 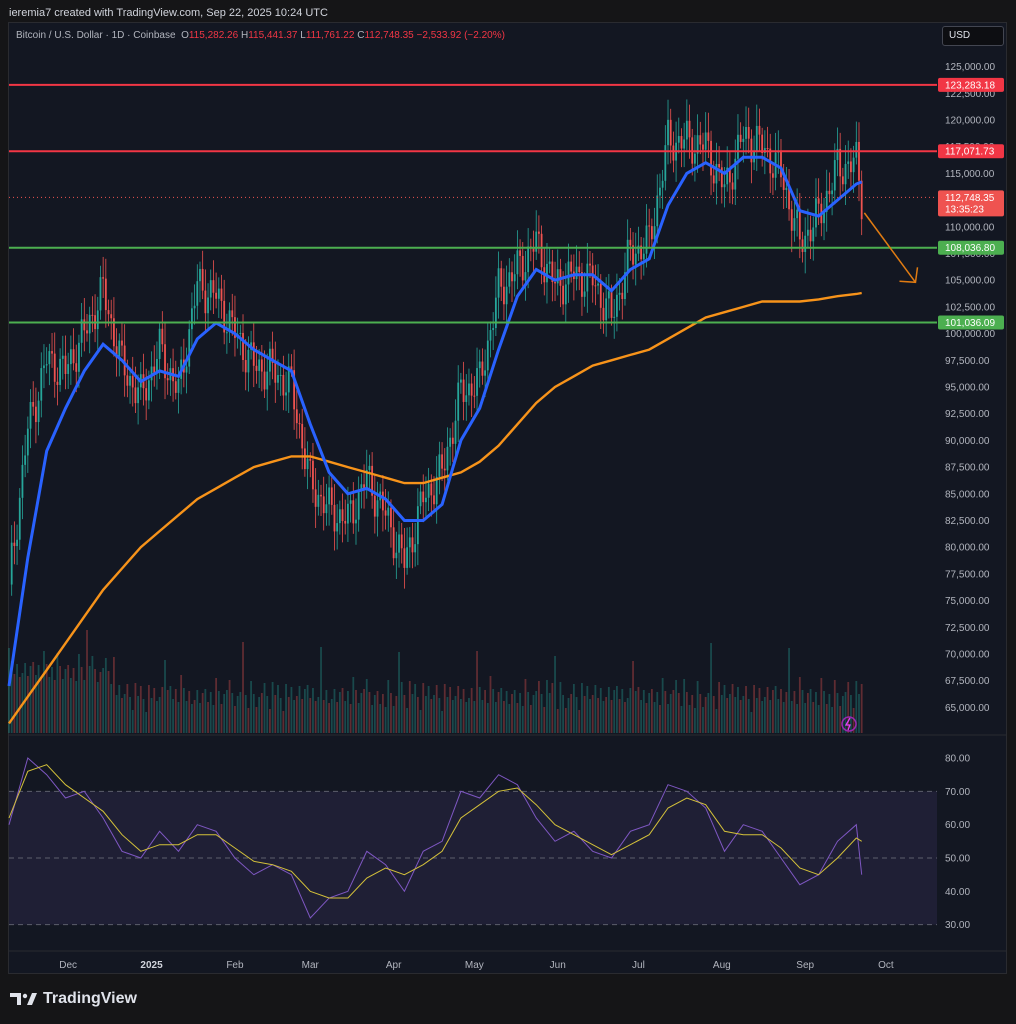 I want to click on time-tick-label: Apr, so click(x=394, y=965).